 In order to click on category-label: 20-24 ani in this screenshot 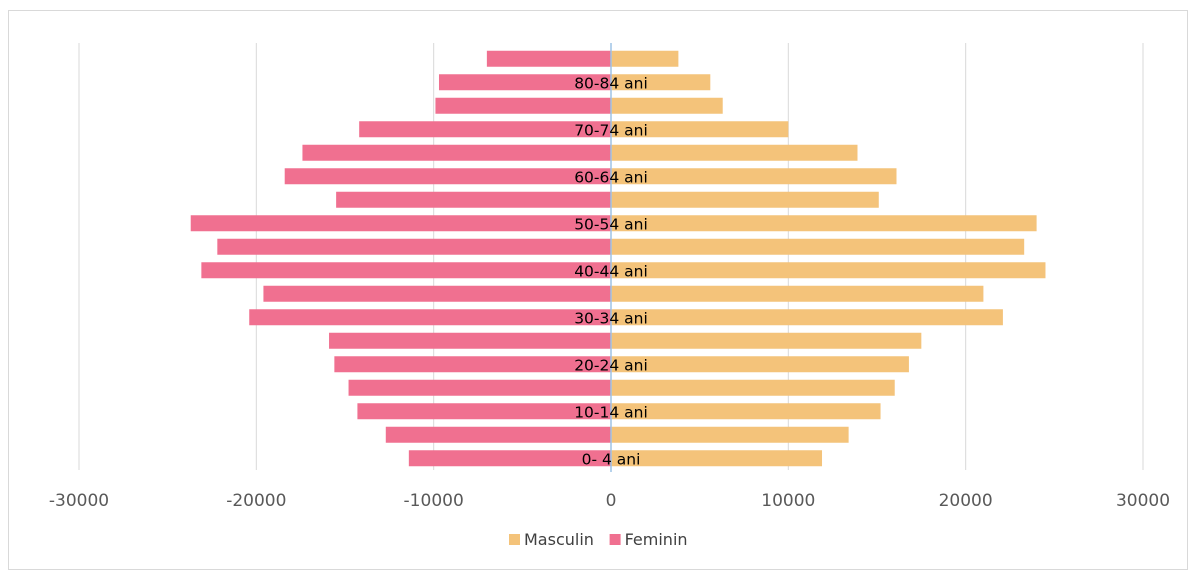, I will do `click(611, 365)`.